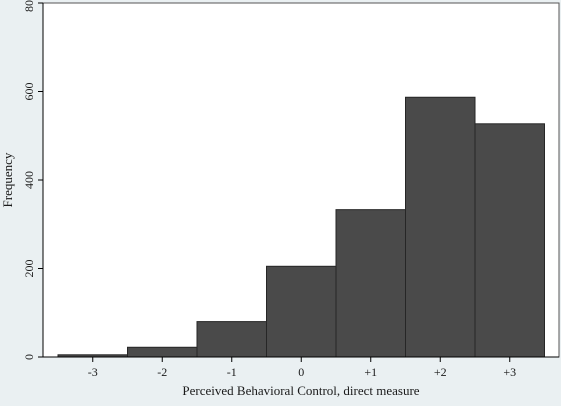 The width and height of the screenshot is (561, 406). What do you see at coordinates (232, 372) in the screenshot?
I see `x-tick-label: -1` at bounding box center [232, 372].